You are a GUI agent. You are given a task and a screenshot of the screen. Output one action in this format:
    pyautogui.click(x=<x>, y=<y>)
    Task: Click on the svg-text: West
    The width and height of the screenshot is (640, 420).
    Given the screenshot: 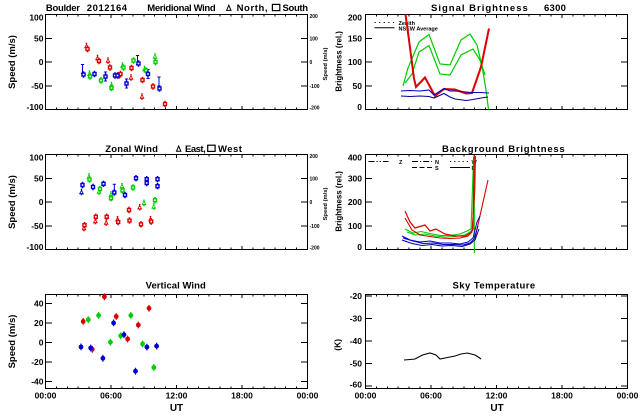 What is the action you would take?
    pyautogui.click(x=230, y=149)
    